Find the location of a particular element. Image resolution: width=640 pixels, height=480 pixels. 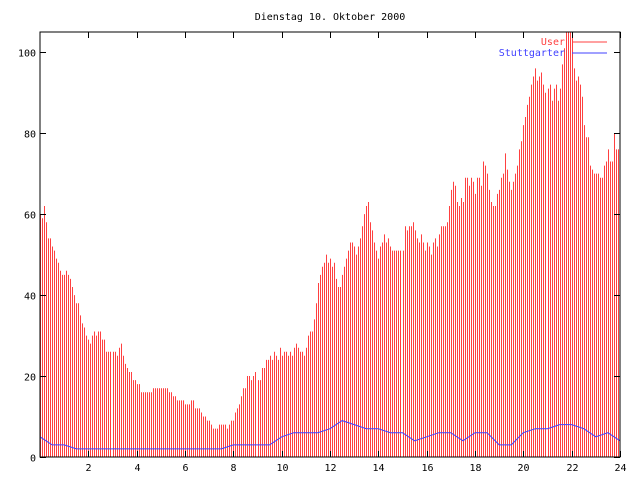

x-tick-label: 12 is located at coordinates (330, 468).